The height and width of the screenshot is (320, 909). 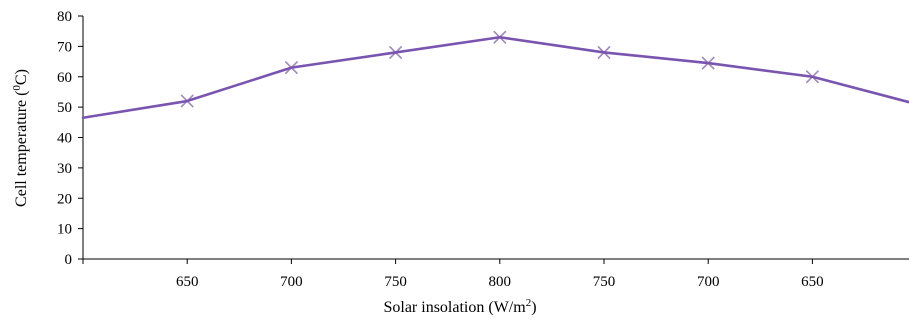 What do you see at coordinates (64, 139) in the screenshot?
I see `y-tick-label: 40` at bounding box center [64, 139].